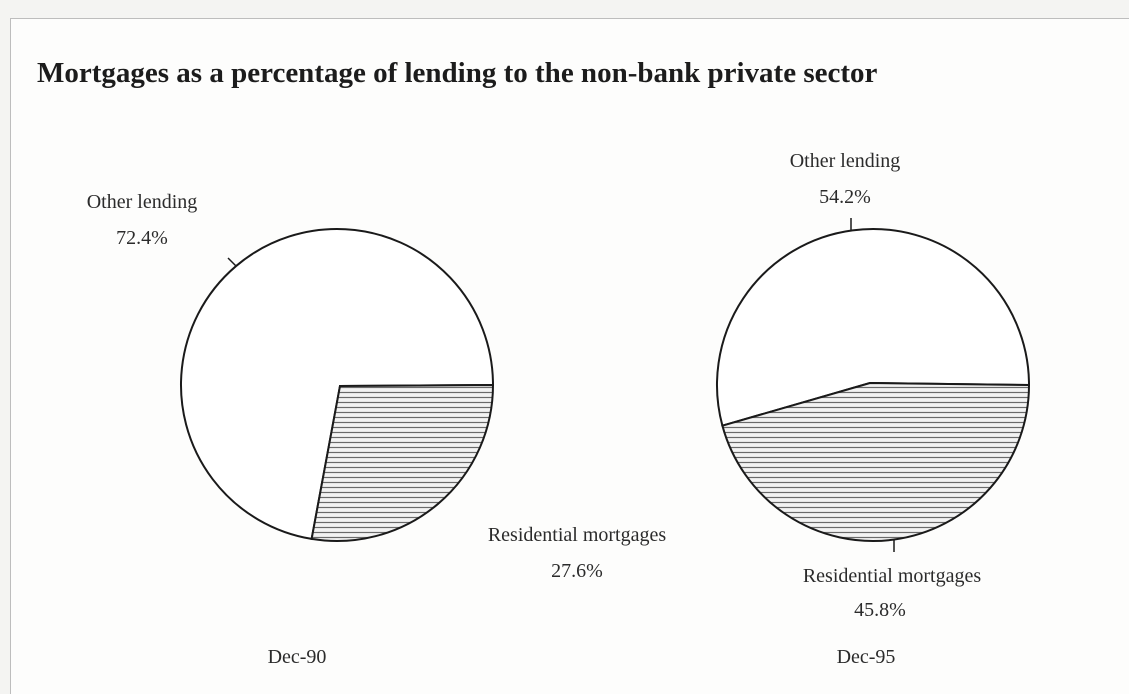 This screenshot has height=694, width=1129. I want to click on label-other-lending-dec-90: Other lending, so click(142, 202).